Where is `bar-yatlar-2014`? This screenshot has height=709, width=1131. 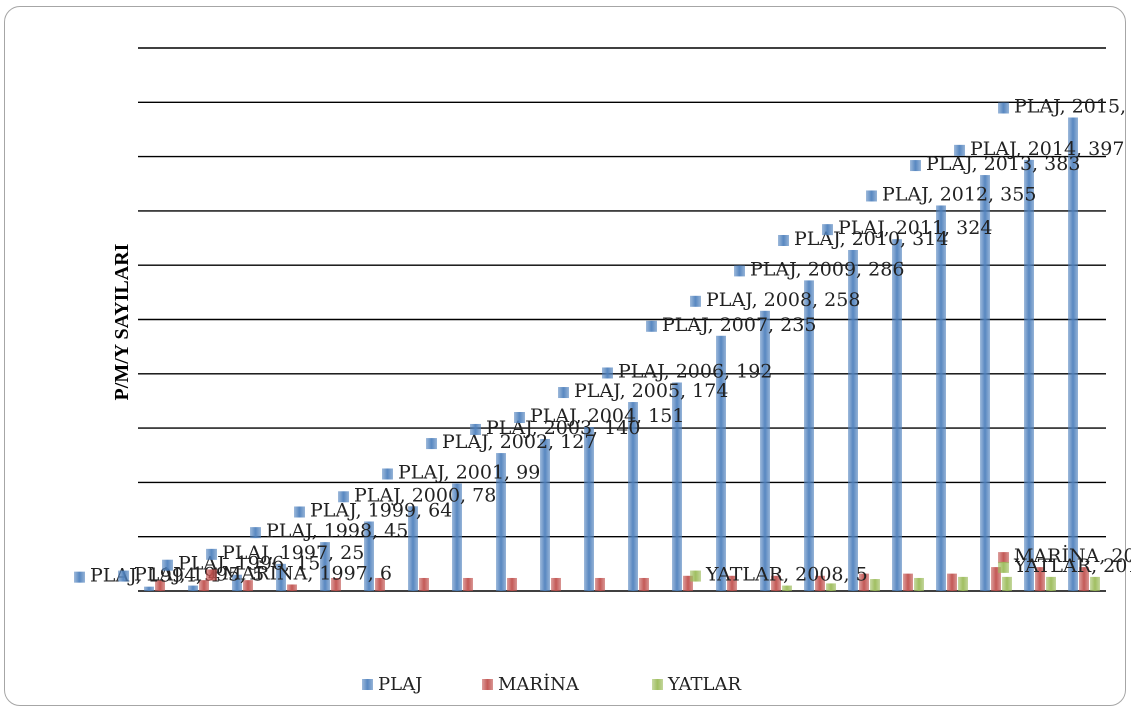
bar-yatlar-2014 is located at coordinates (1051, 584).